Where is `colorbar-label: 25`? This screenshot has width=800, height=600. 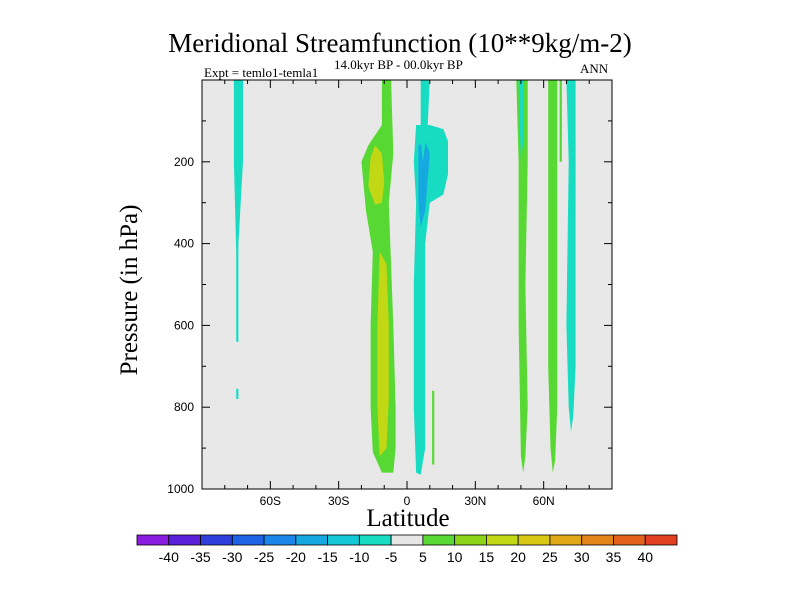
colorbar-label: 25 is located at coordinates (550, 557).